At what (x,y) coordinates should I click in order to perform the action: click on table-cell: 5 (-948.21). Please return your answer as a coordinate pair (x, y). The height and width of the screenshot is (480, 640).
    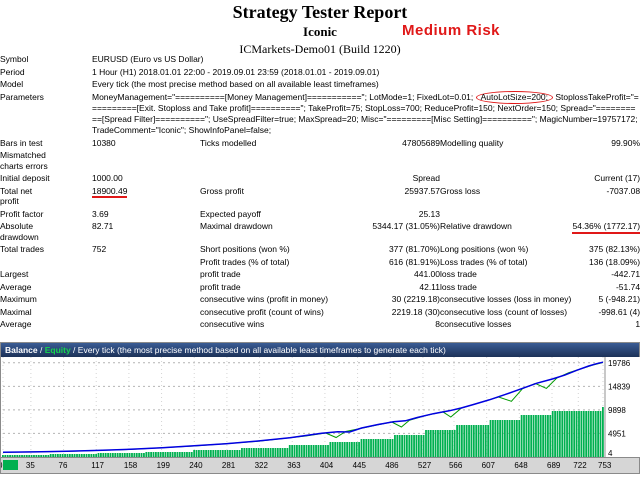
    Looking at the image, I should click on (619, 299).